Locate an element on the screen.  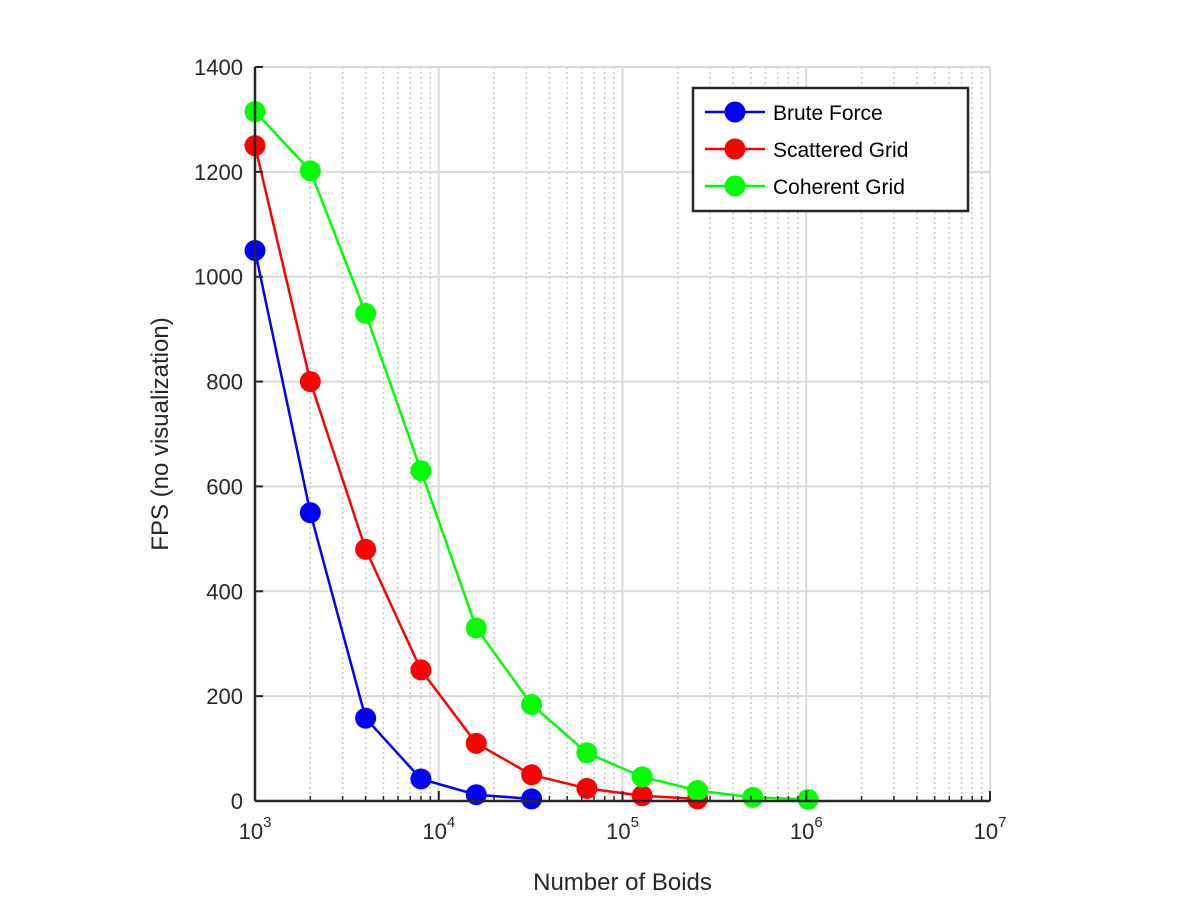
x-tick-label: 10⁵ is located at coordinates (622, 829).